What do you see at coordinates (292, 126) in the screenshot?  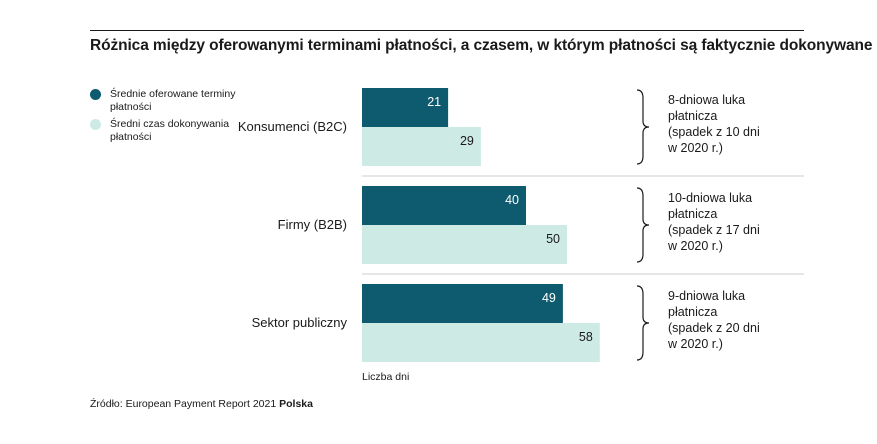 I see `category-label: Konsumenci (B2C)` at bounding box center [292, 126].